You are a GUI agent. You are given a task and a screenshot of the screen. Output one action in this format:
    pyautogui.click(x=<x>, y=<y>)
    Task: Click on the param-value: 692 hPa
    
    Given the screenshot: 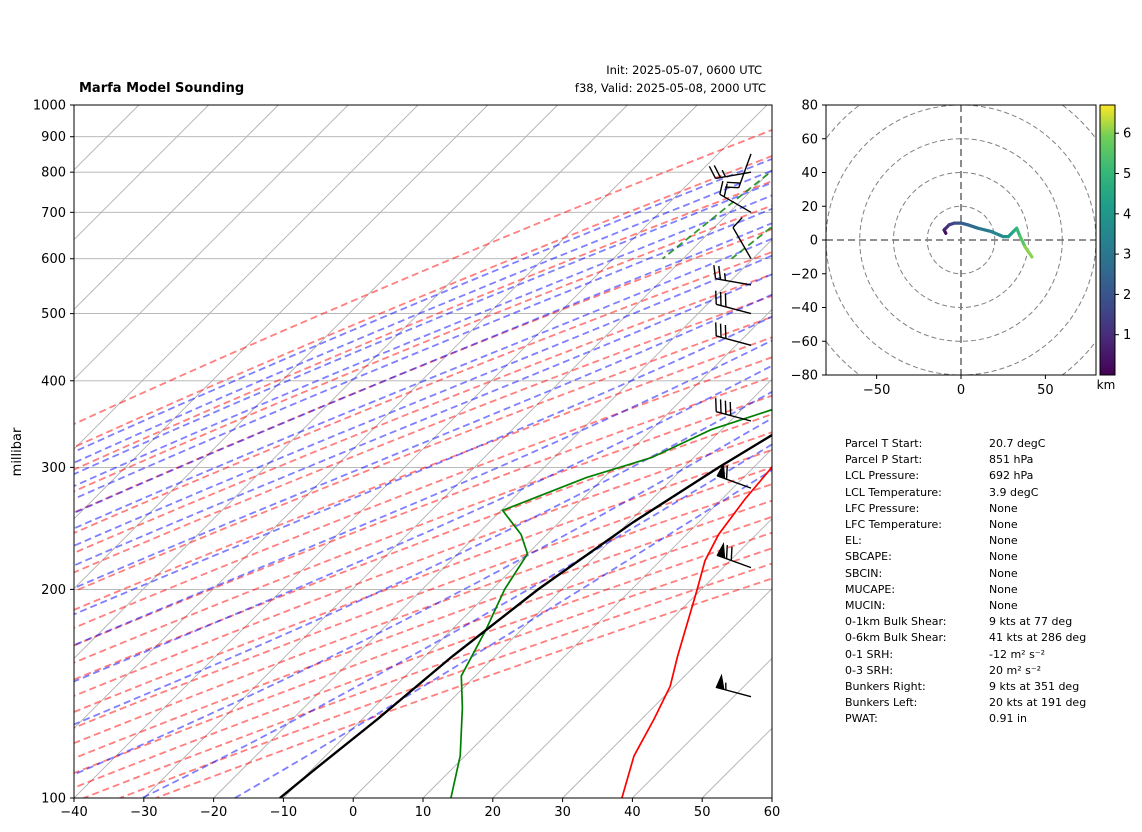 What is the action you would take?
    pyautogui.click(x=1011, y=476)
    